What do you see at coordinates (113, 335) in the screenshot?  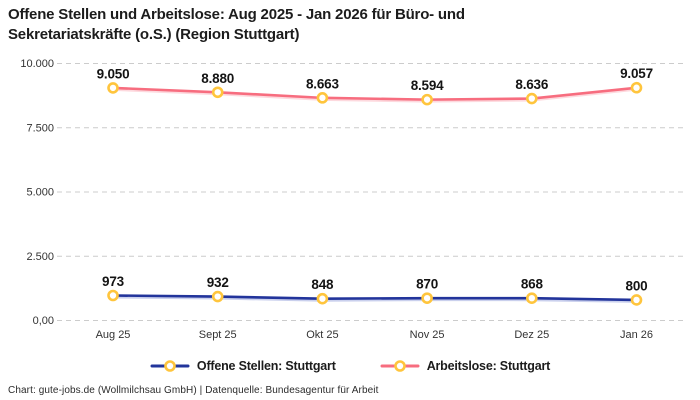 I see `x-axis-tick-label: Aug 25` at bounding box center [113, 335].